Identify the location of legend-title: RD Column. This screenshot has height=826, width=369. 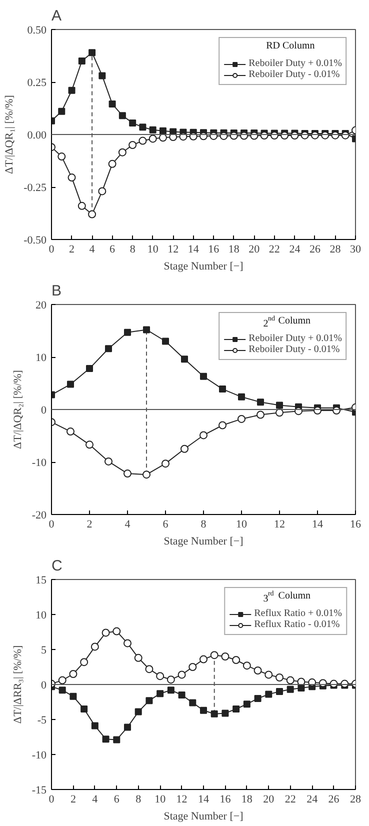
(290, 46).